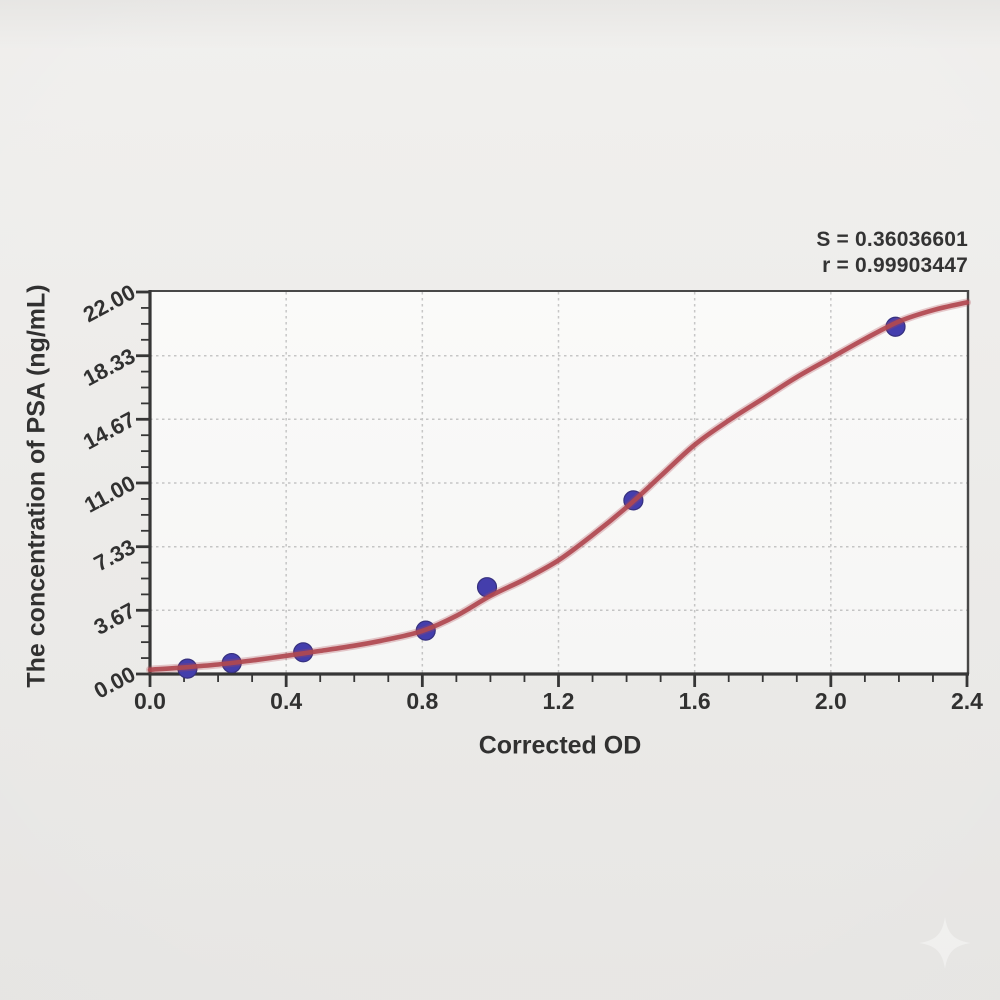 The height and width of the screenshot is (1000, 1000). What do you see at coordinates (150, 701) in the screenshot?
I see `x-tick-label: 0.0` at bounding box center [150, 701].